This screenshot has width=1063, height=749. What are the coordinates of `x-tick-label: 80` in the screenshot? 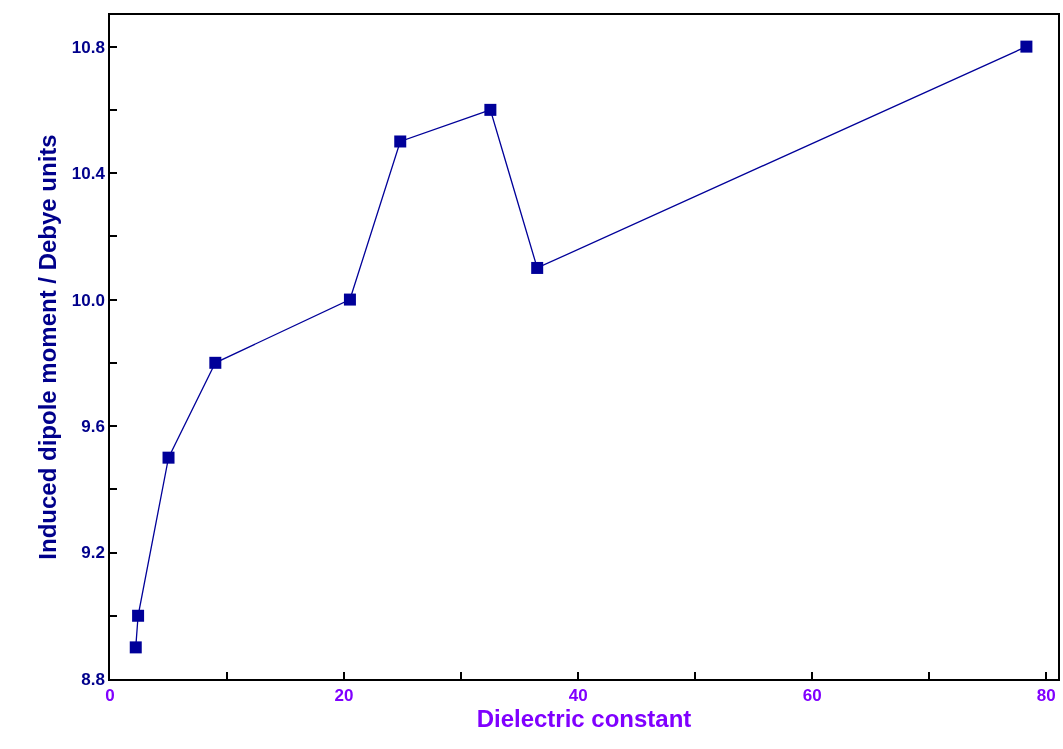 It's located at (1046, 696).